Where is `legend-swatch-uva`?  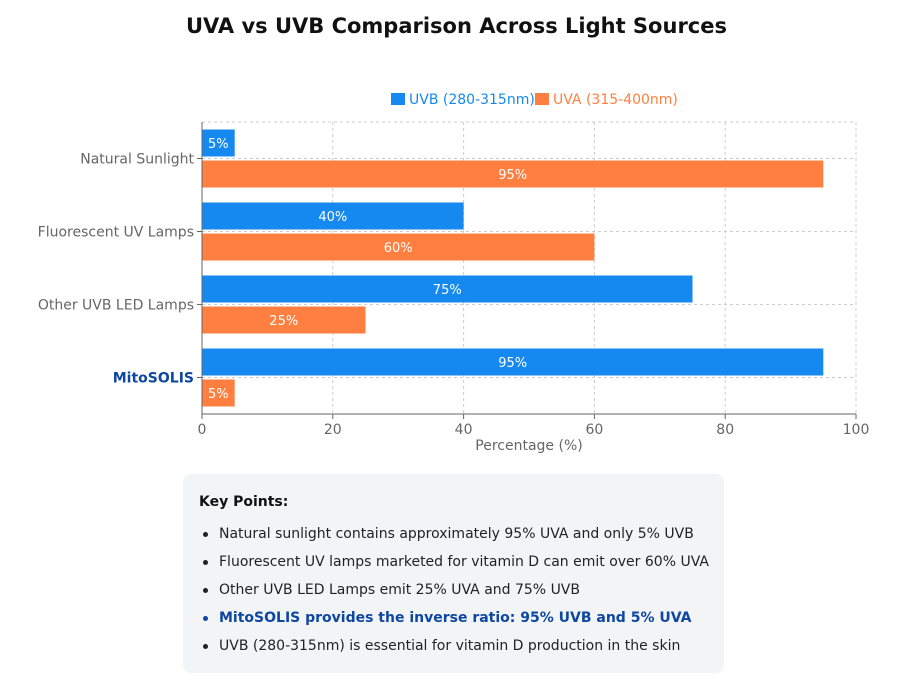 legend-swatch-uva is located at coordinates (542, 99).